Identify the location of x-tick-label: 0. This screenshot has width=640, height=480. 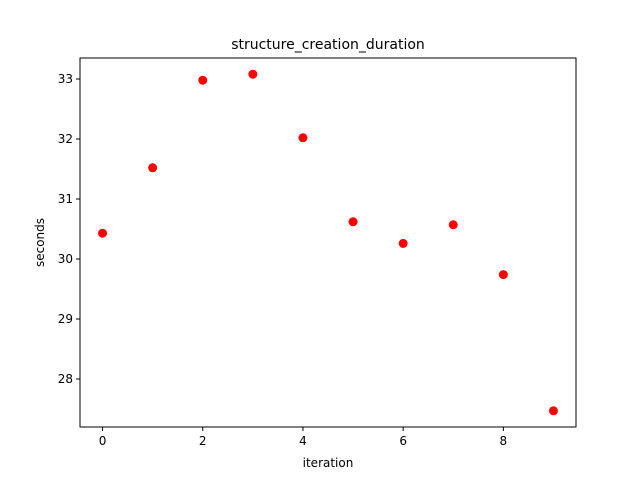
(103, 441).